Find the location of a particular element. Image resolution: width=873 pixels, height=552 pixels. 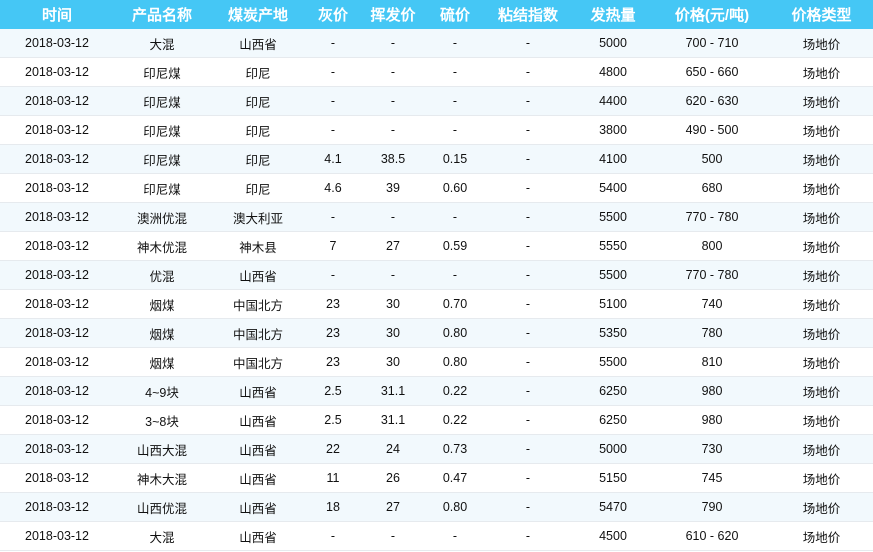

cell-sulfur: 0.59 is located at coordinates (455, 246).